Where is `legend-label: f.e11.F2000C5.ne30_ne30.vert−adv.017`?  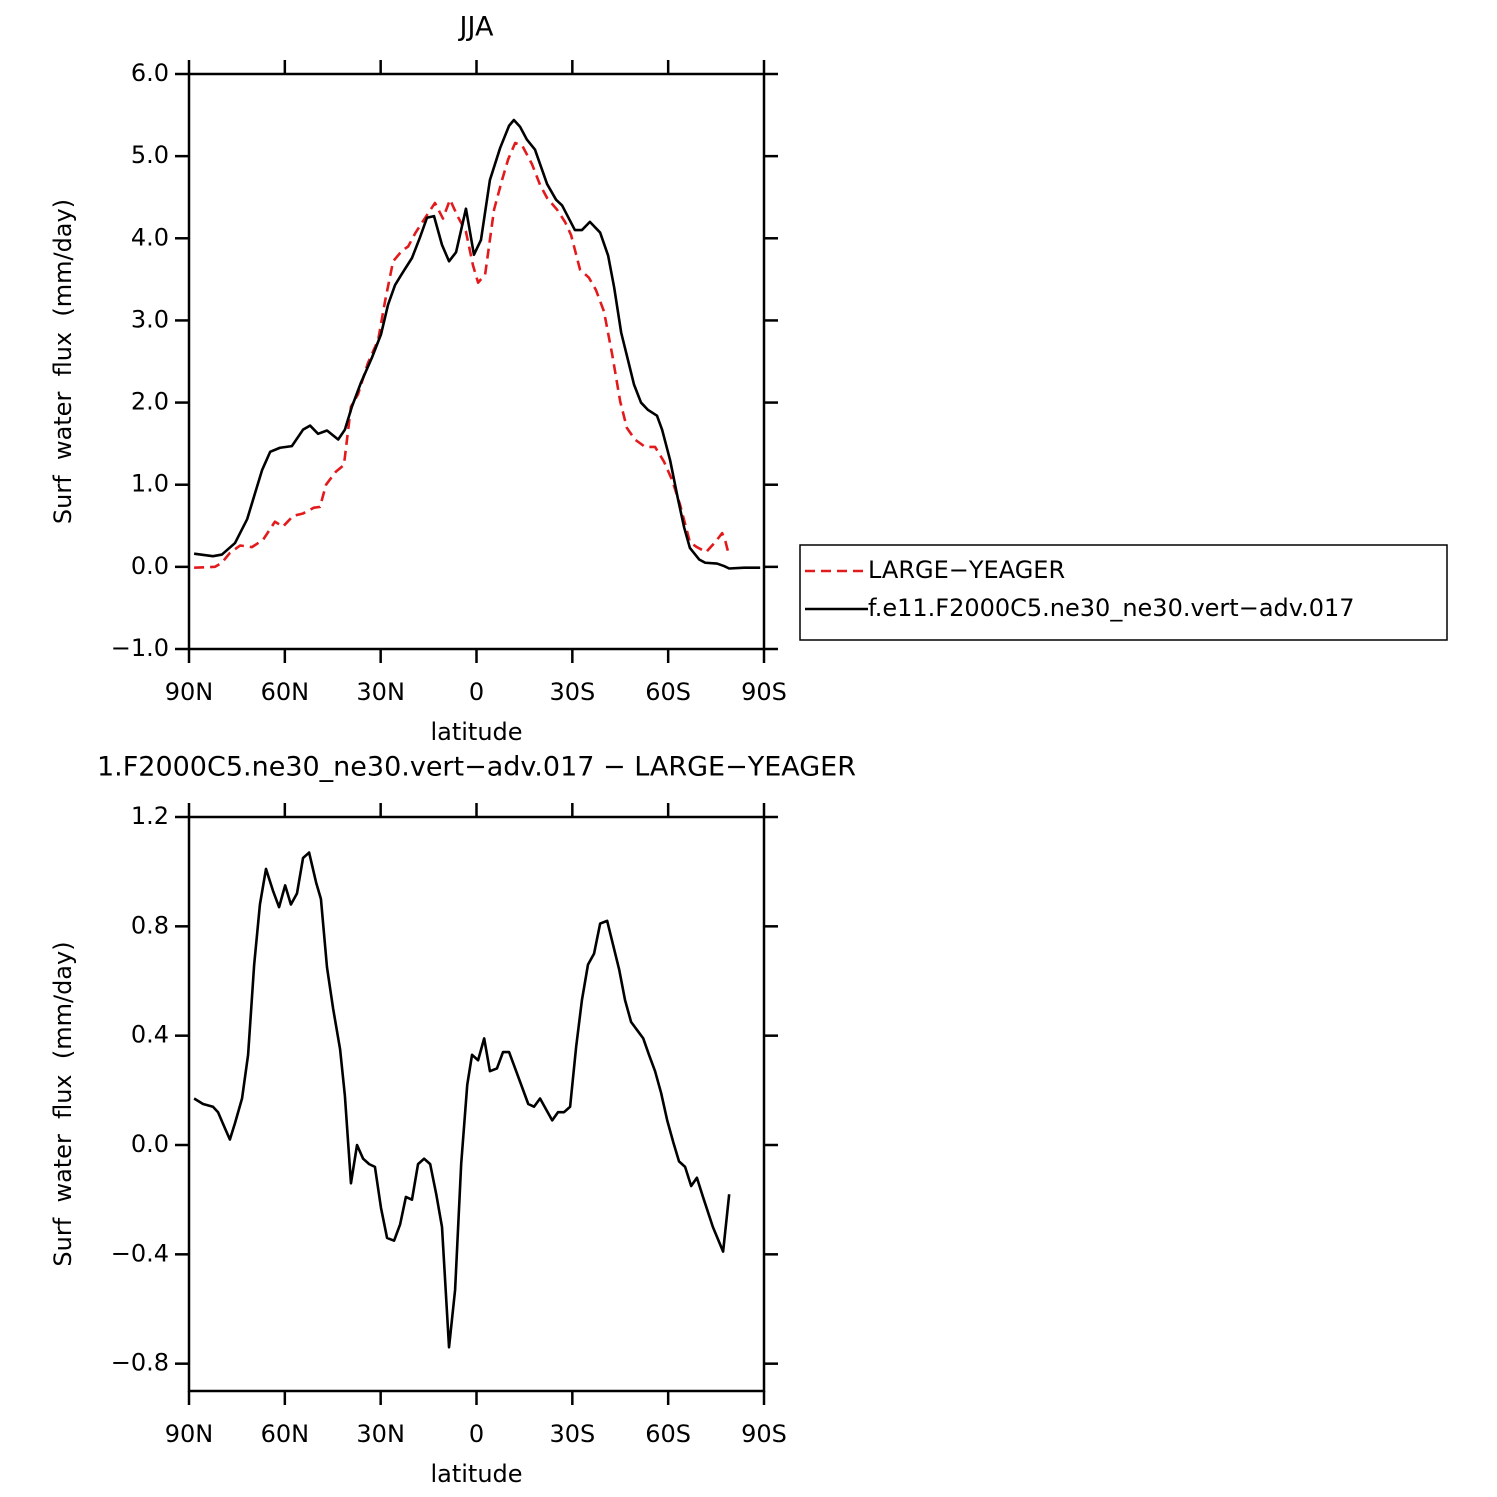
legend-label: f.e11.F2000C5.ne30_ne30.vert−adv.017 is located at coordinates (1111, 608).